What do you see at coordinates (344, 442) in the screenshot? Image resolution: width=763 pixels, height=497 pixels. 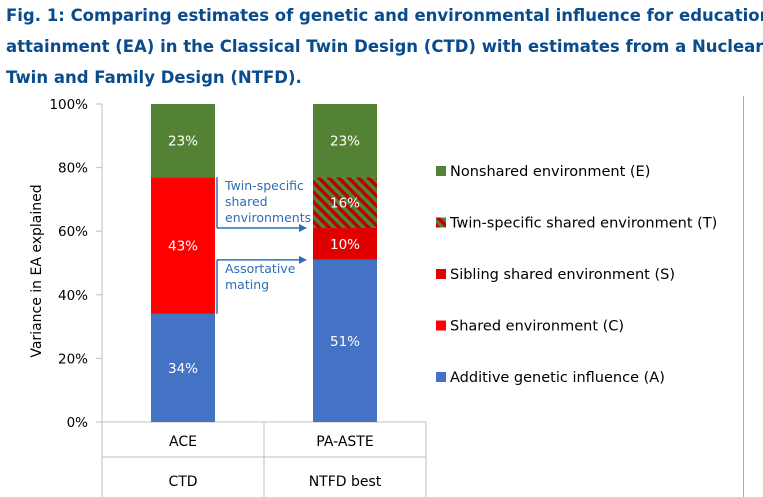 I see `x-category-label: PA-ASTE` at bounding box center [344, 442].